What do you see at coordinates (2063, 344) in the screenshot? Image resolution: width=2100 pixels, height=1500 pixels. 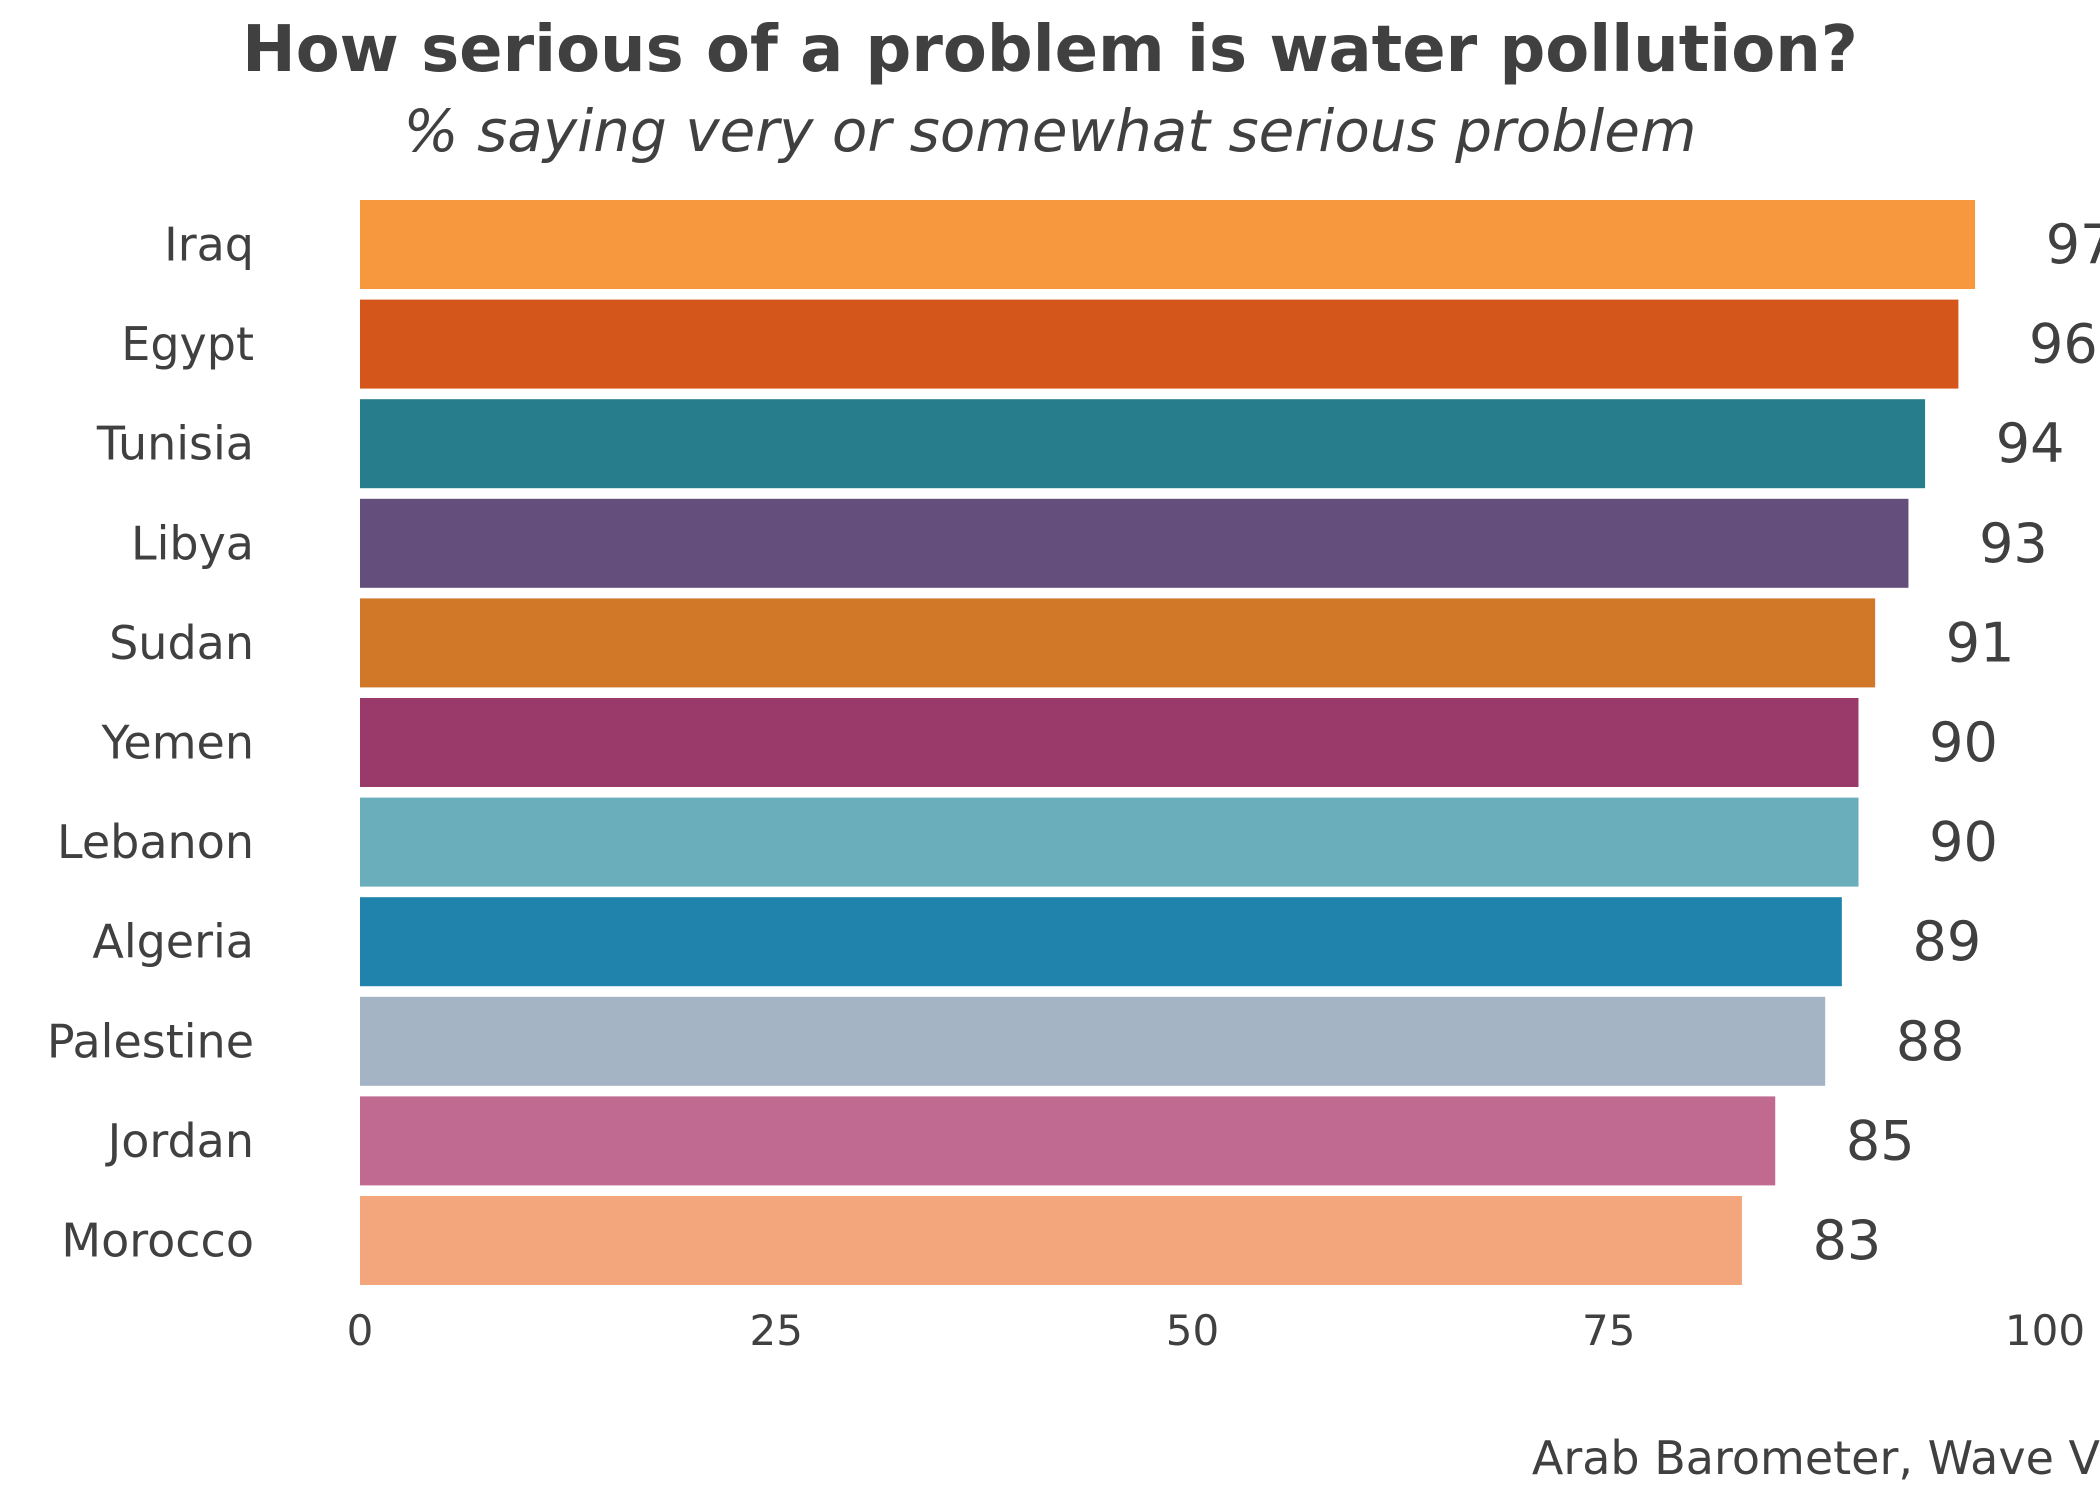 I see `value-label-egypt: 96` at bounding box center [2063, 344].